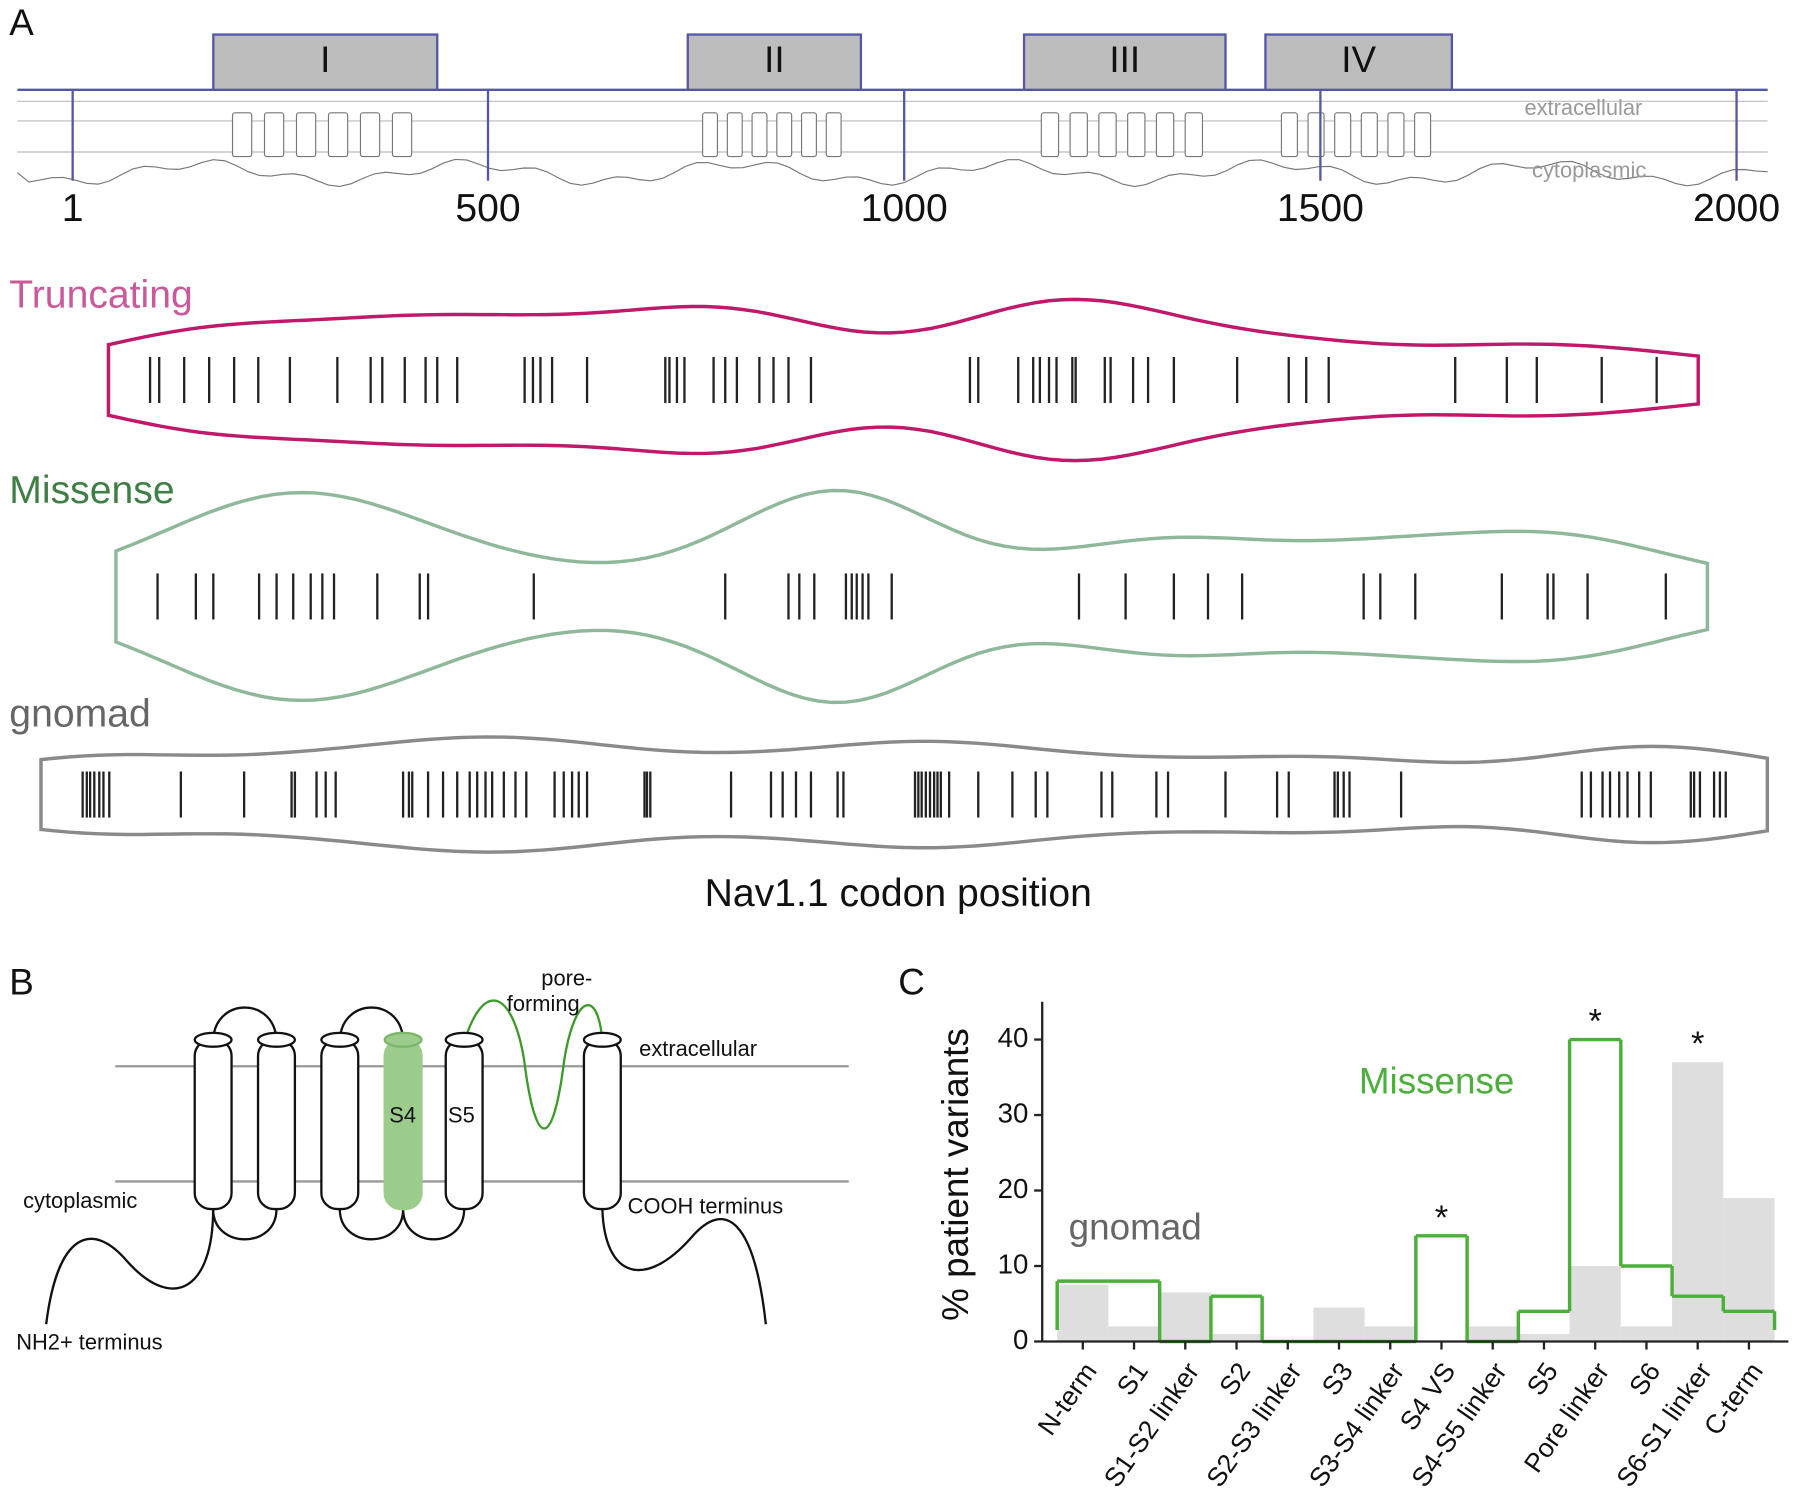 The height and width of the screenshot is (1505, 1800). Describe the element at coordinates (543, 1003) in the screenshot. I see `diagram-label: forming` at that location.